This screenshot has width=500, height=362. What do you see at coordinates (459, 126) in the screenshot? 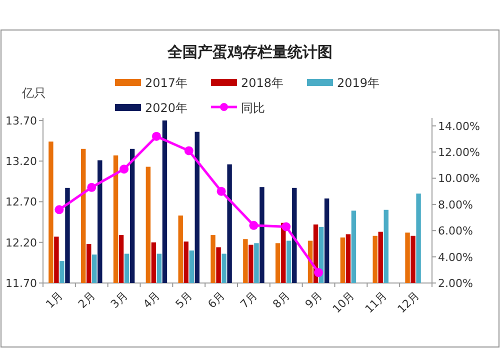
I see `y2-tick-label: 14.00%` at bounding box center [459, 126].